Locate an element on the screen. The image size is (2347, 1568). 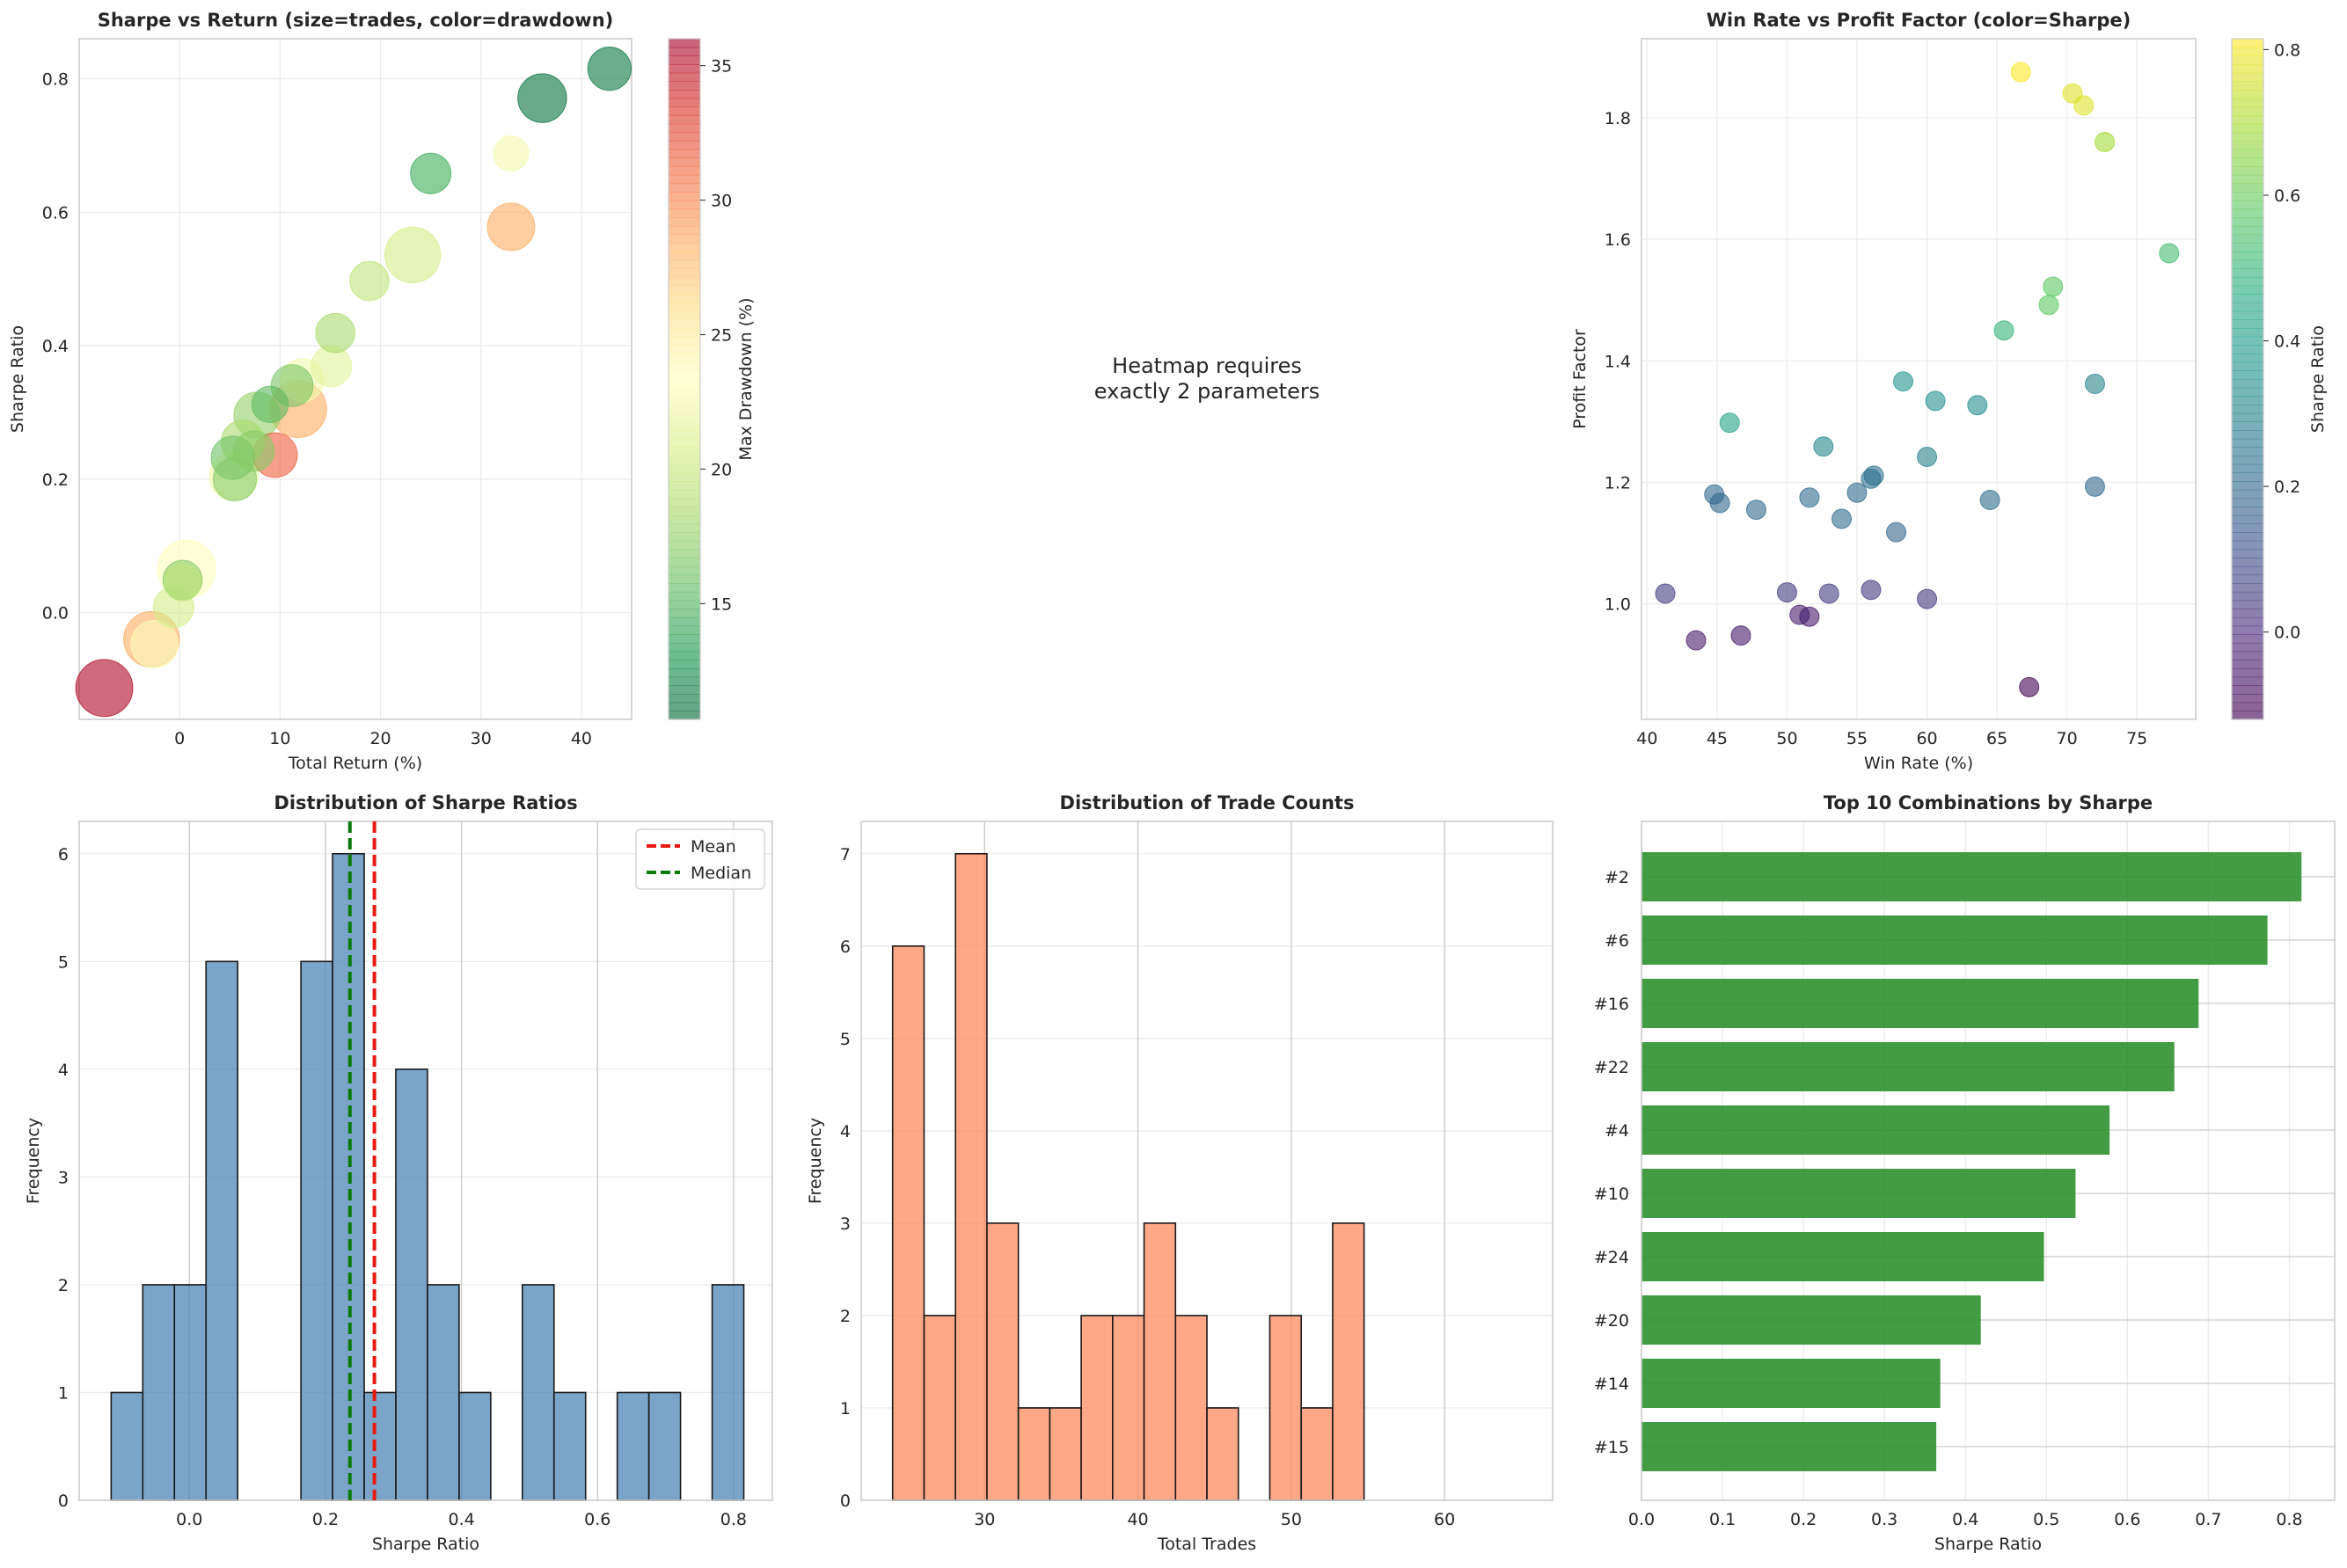
sharpe_return-y-tick-label: 0.2 is located at coordinates (56, 480).